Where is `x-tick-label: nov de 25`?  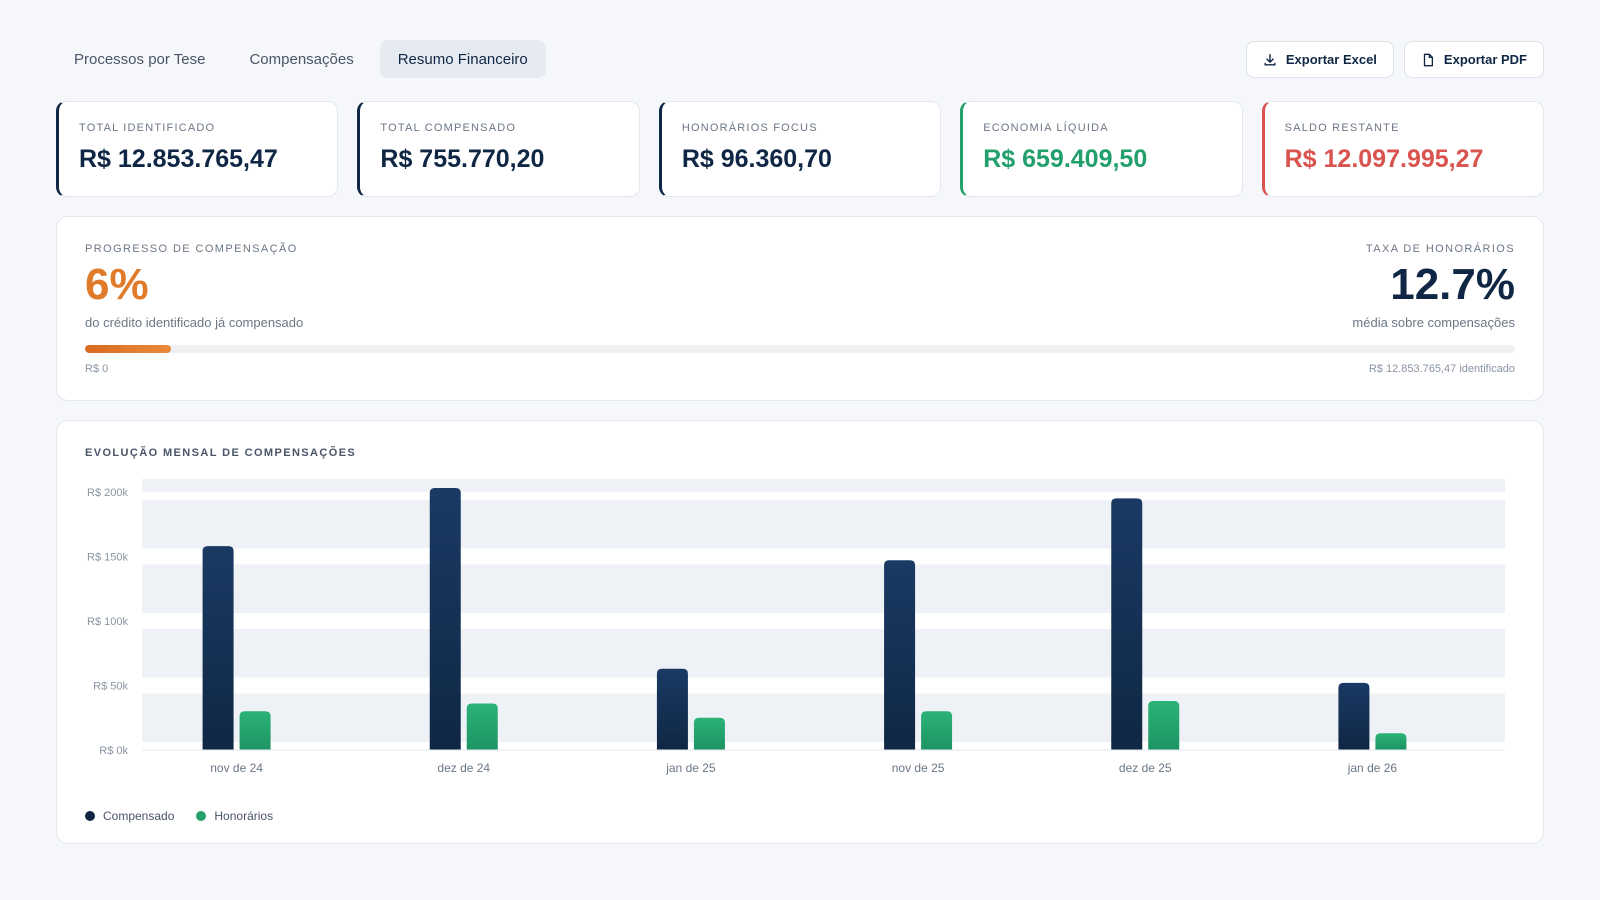
x-tick-label: nov de 25 is located at coordinates (918, 768).